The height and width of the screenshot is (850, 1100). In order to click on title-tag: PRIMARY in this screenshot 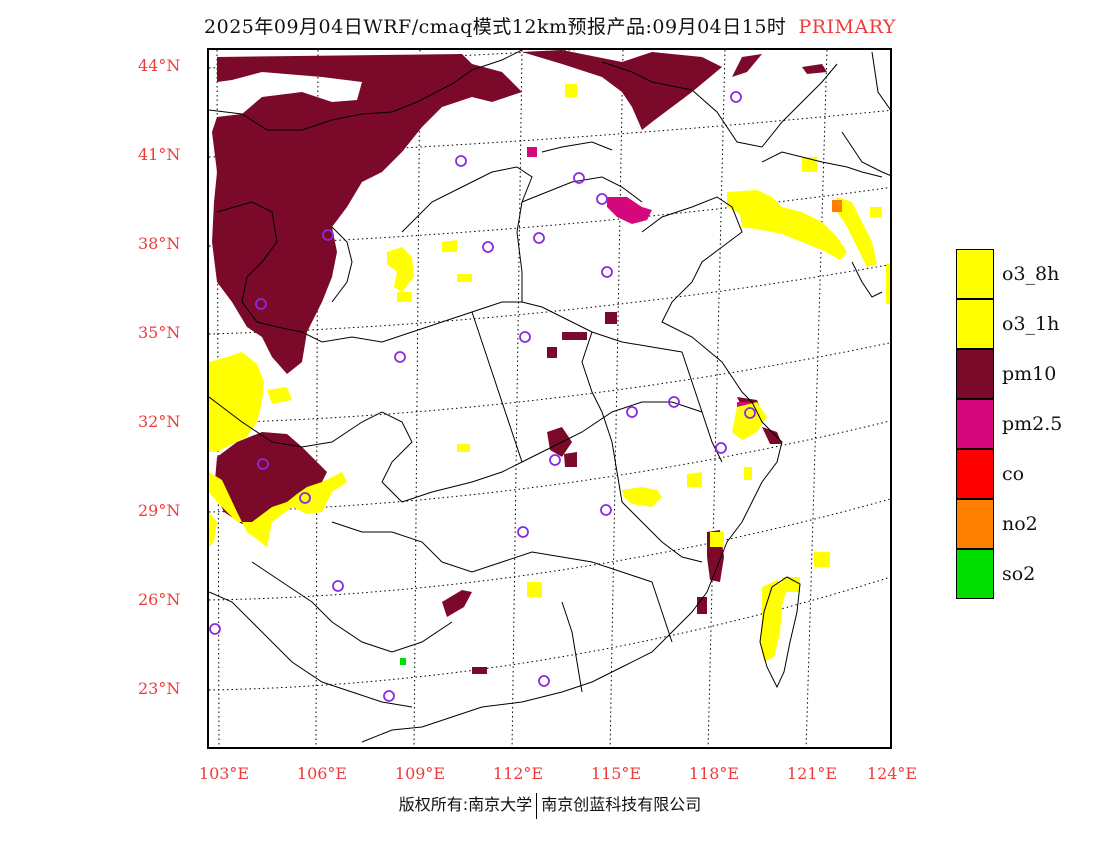, I will do `click(847, 27)`.